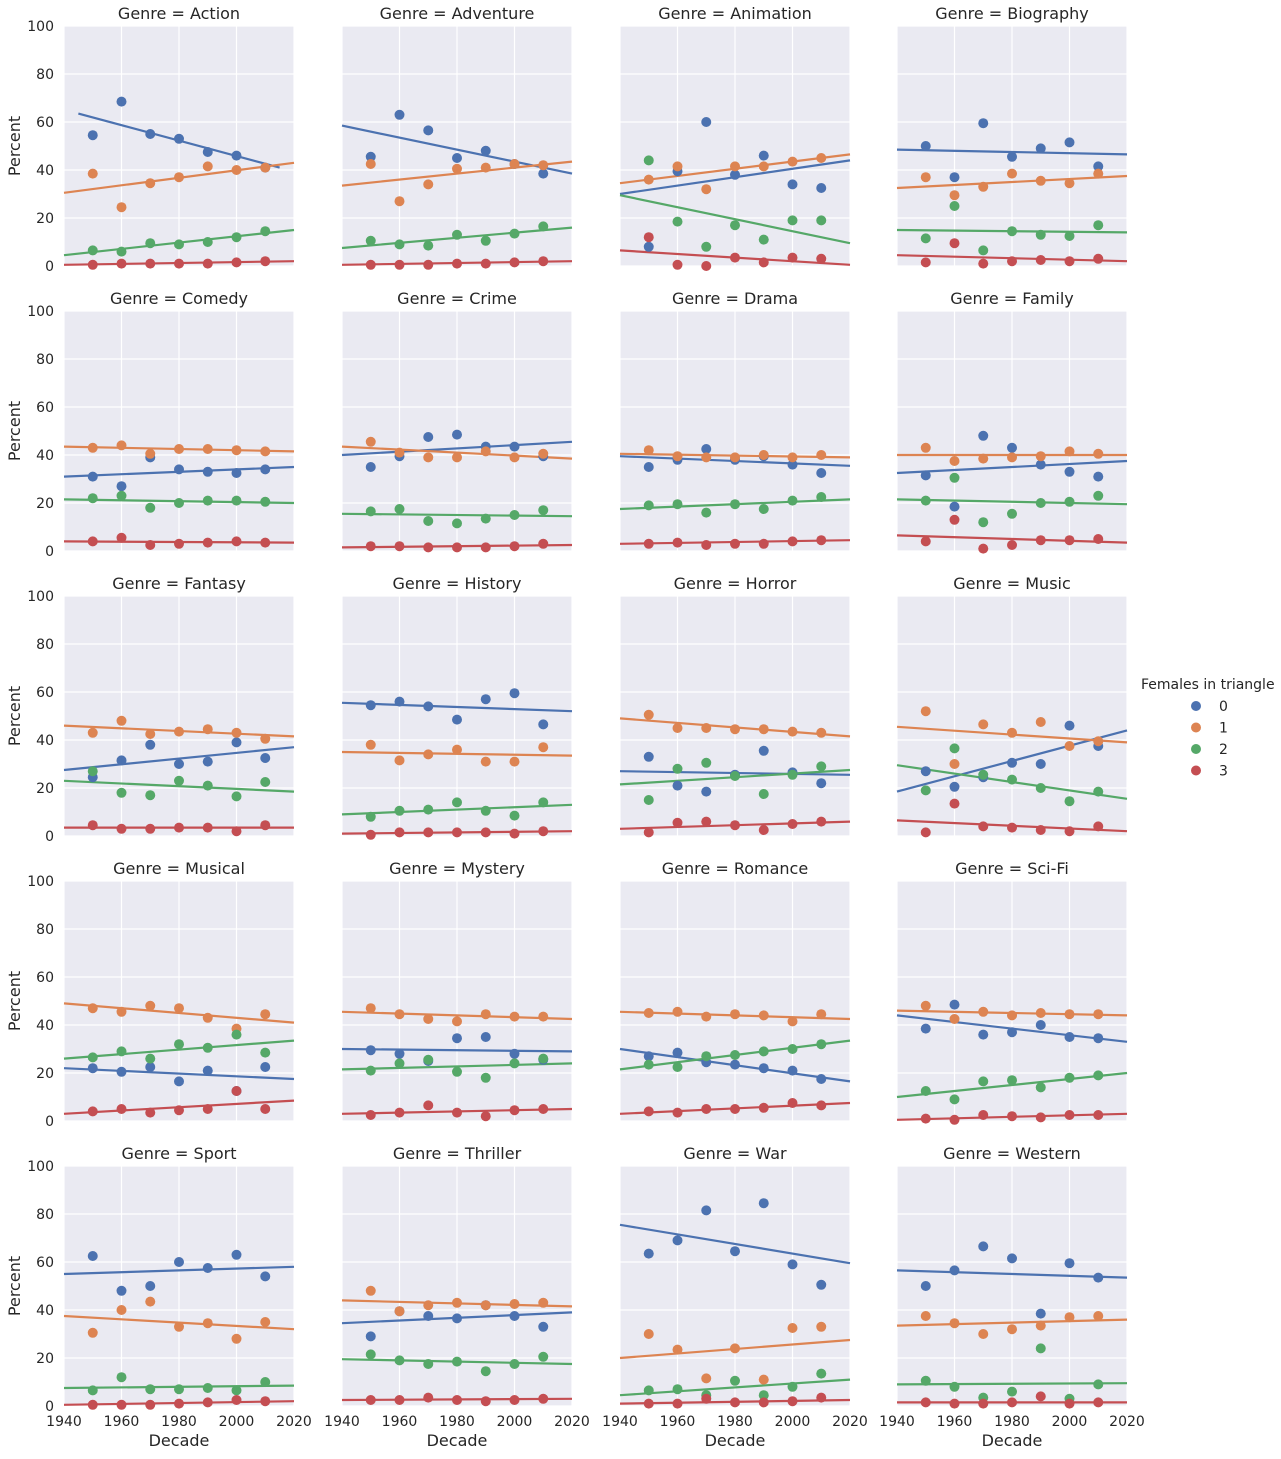 This screenshot has width=1281, height=1459. What do you see at coordinates (150, 424) in the screenshot?
I see `panel-comedy: Genre = Comedy 0 20 40 60 80 100 Percent` at bounding box center [150, 424].